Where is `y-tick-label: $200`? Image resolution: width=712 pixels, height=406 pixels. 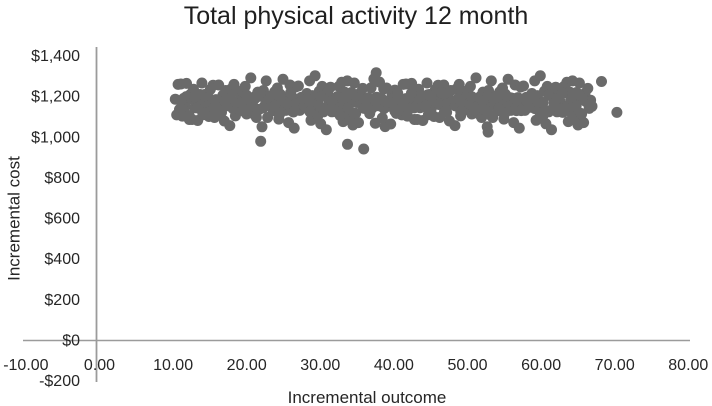 y-tick-label: $200 is located at coordinates (62, 300).